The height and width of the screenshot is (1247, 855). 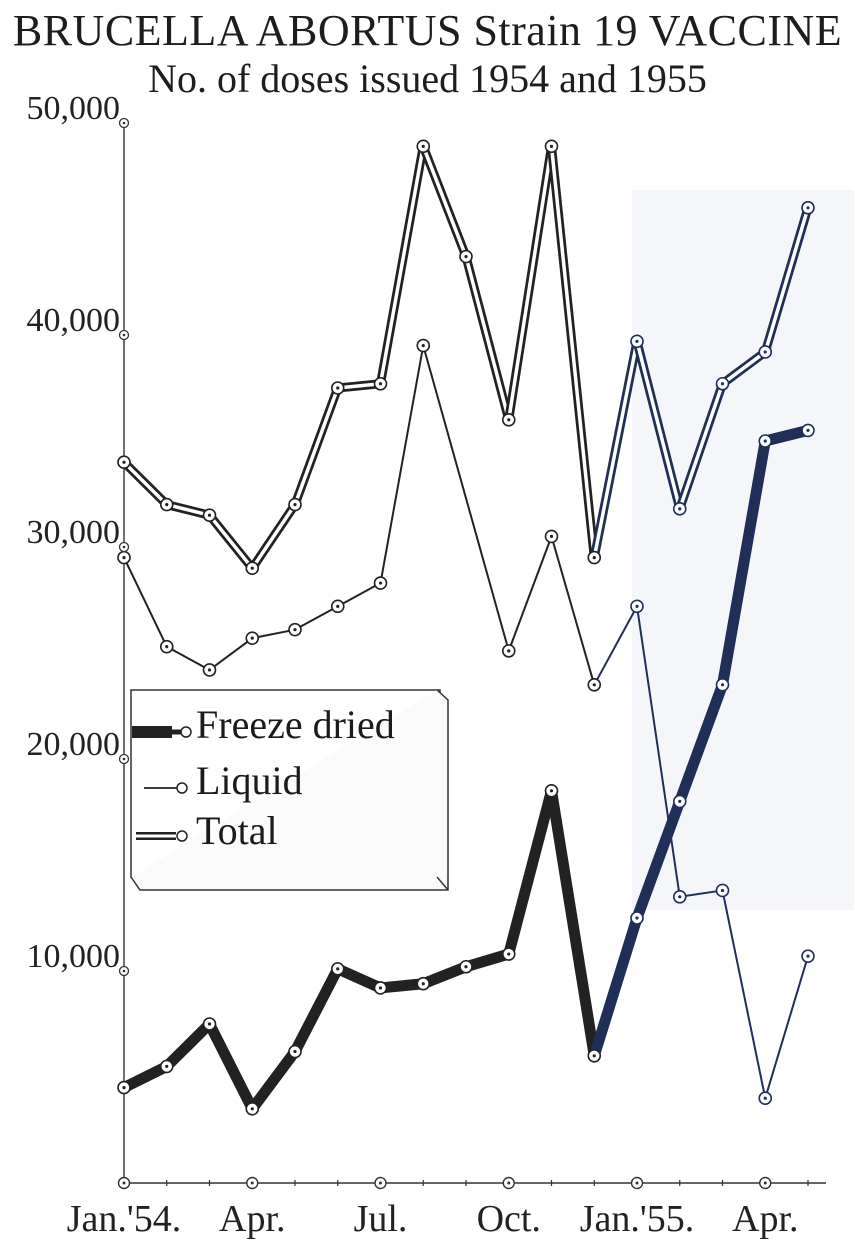 I want to click on y-tick-label: 40,000, so click(x=74, y=320).